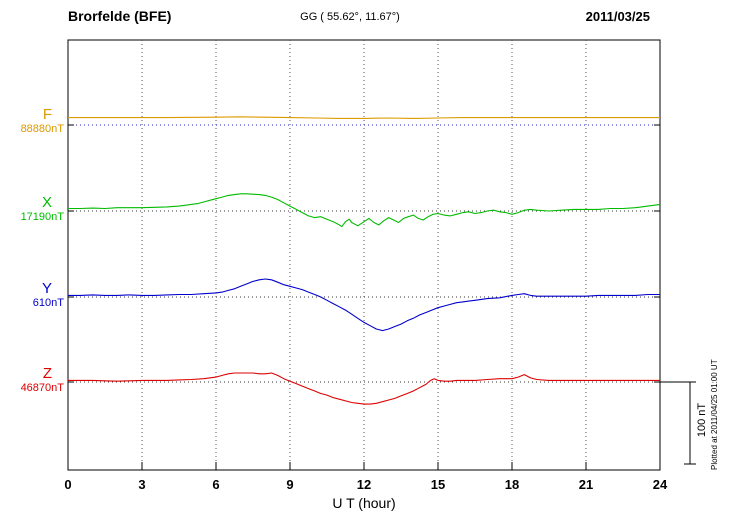  Describe the element at coordinates (47, 373) in the screenshot. I see `component-Z-label: Z` at that location.